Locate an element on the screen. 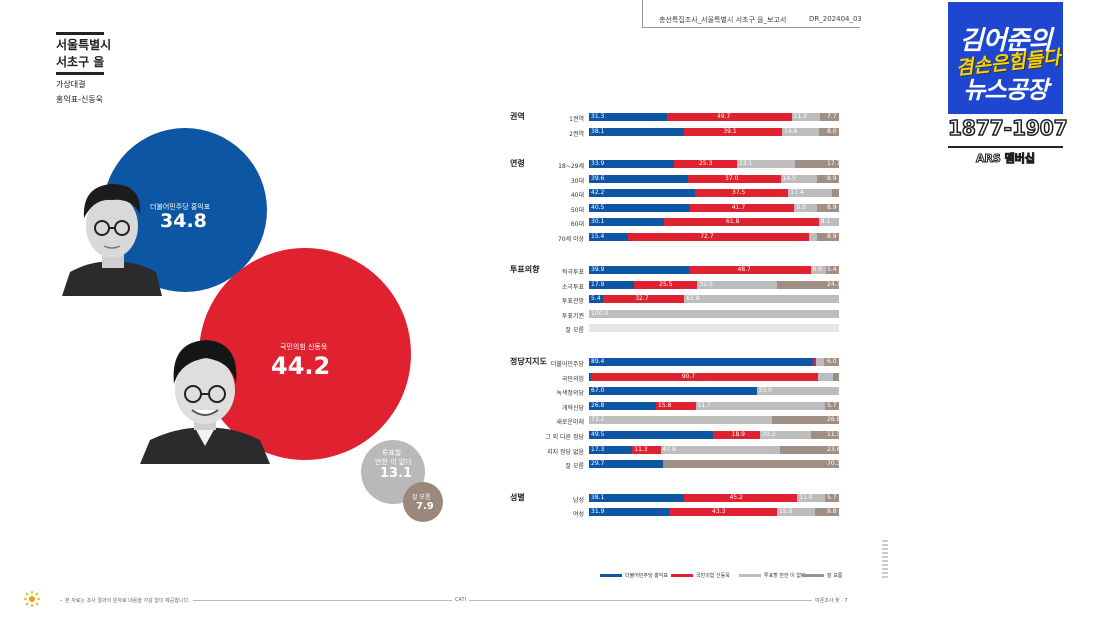 This screenshot has height=623, width=1093. row-label: 40대 is located at coordinates (577, 195).